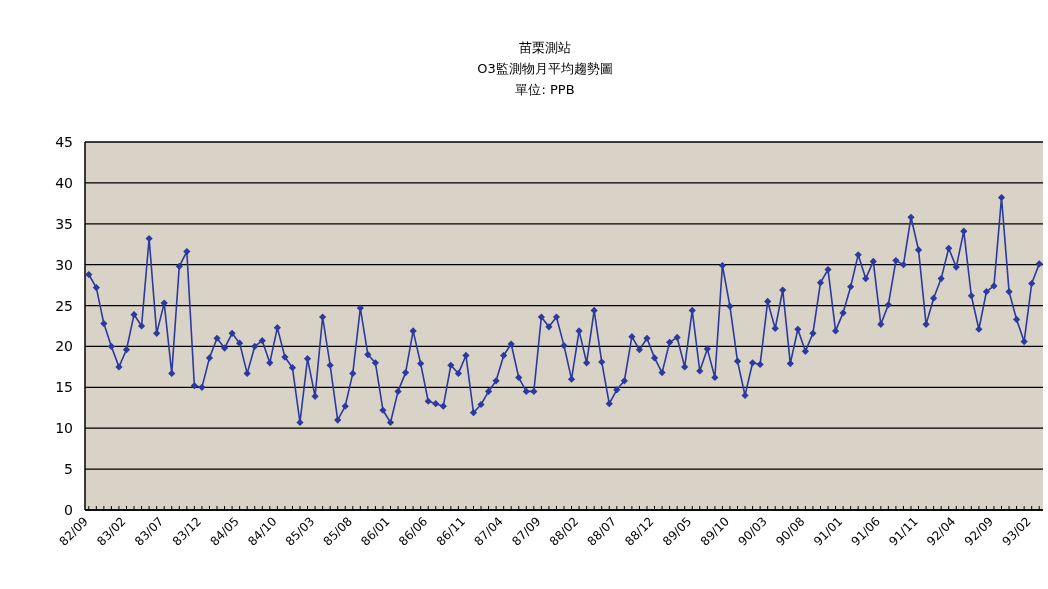 Image resolution: width=1048 pixels, height=589 pixels. Describe the element at coordinates (64, 142) in the screenshot. I see `y-tick-label: 45` at that location.